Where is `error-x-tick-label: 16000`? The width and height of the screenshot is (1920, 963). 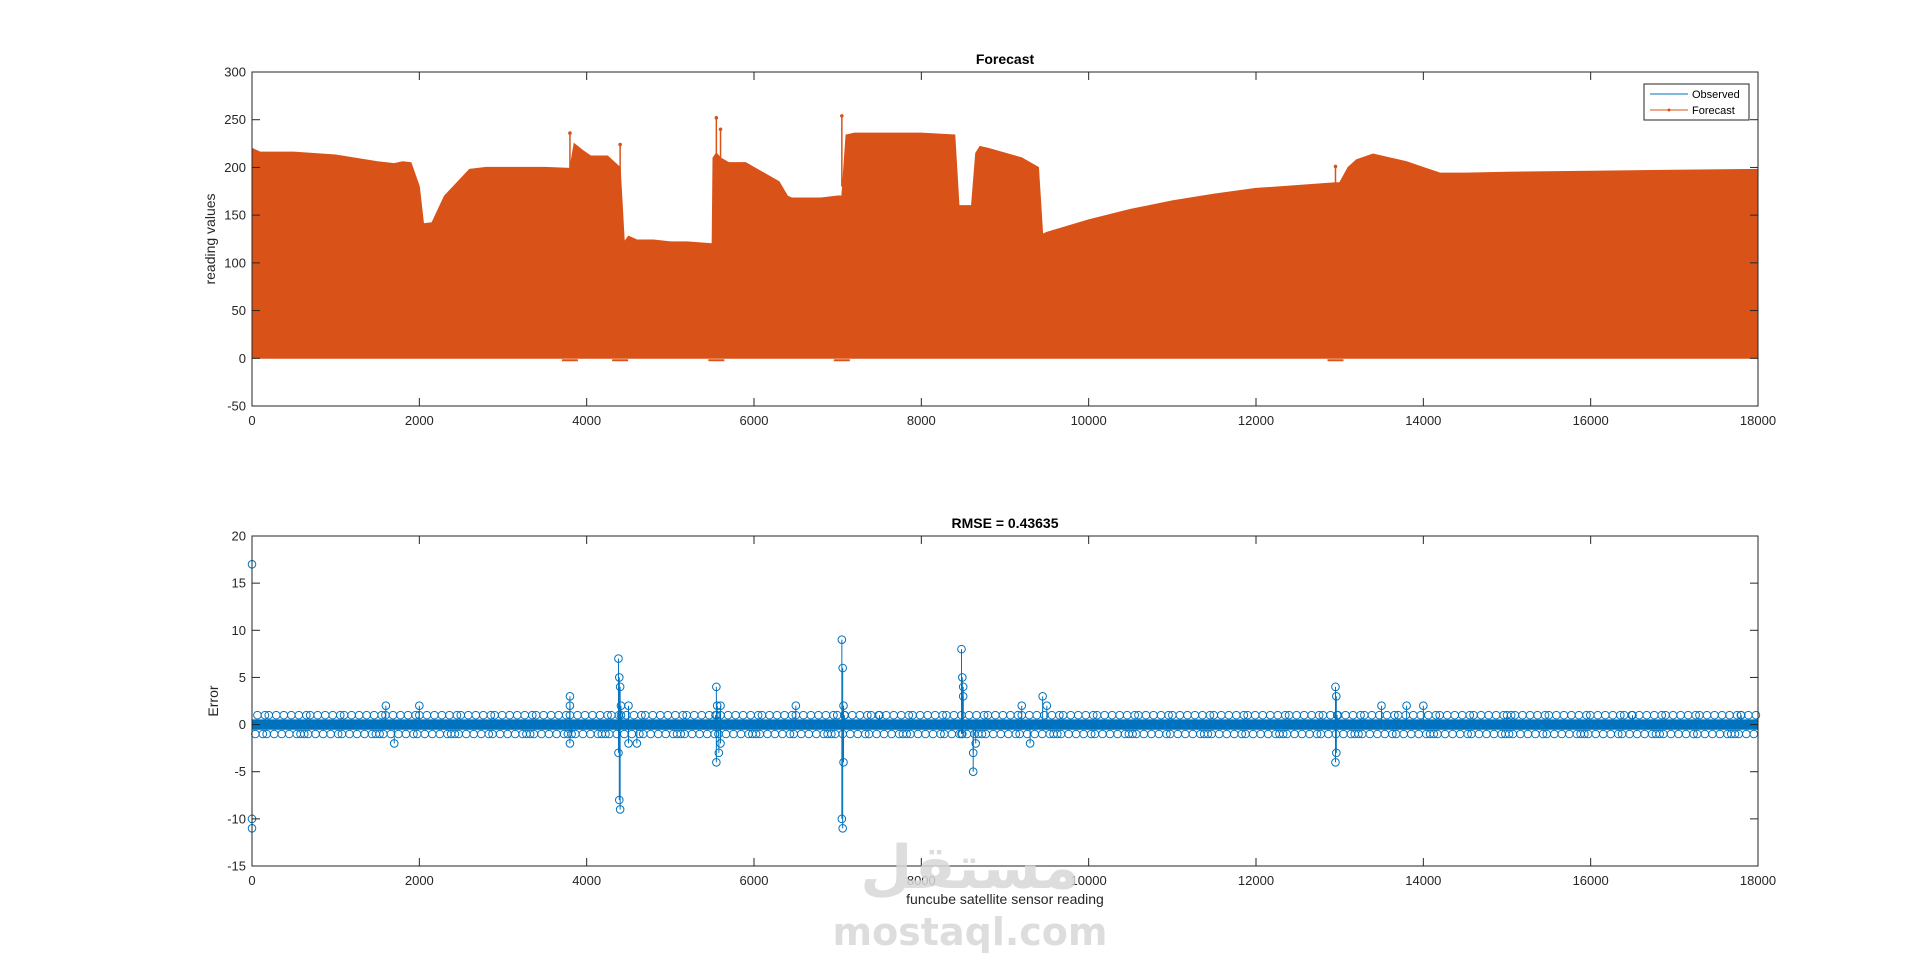
error-x-tick-label: 16000 is located at coordinates (1591, 880).